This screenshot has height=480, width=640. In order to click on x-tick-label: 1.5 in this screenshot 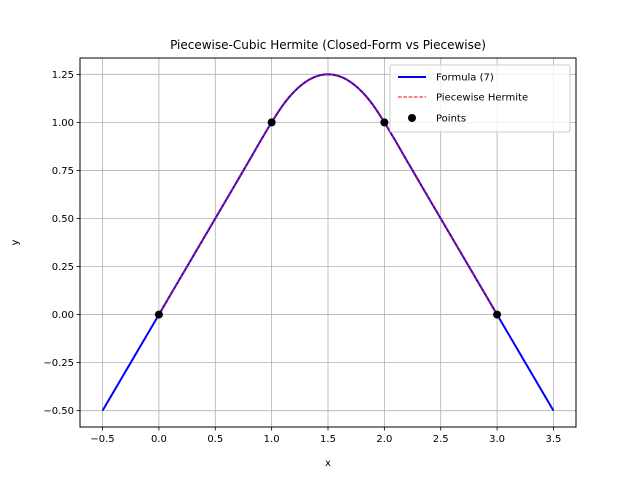, I will do `click(328, 439)`.